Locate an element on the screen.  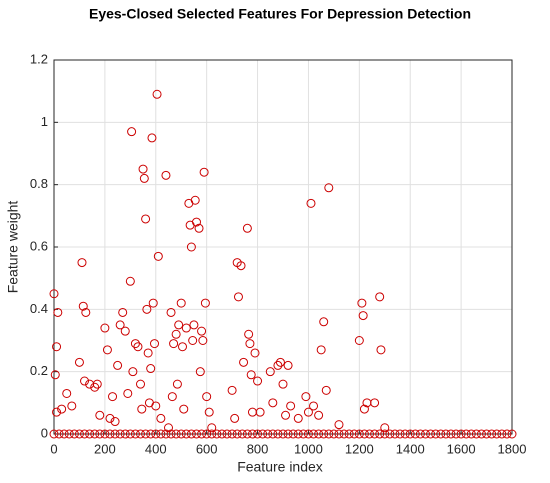
x-tick-label: 1800 is located at coordinates (512, 448).